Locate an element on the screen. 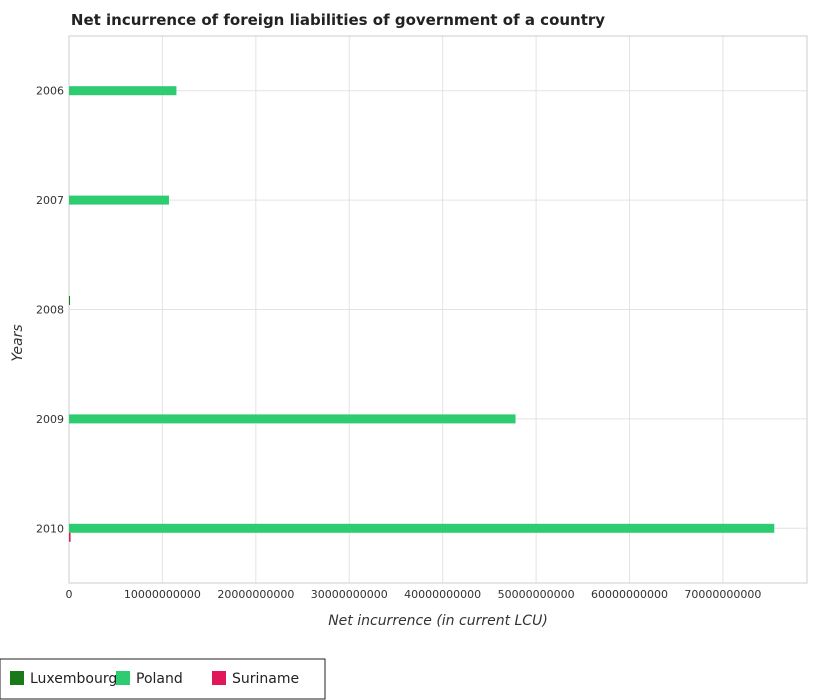 This screenshot has width=813, height=700. x-tick-label: 0 is located at coordinates (69, 594).